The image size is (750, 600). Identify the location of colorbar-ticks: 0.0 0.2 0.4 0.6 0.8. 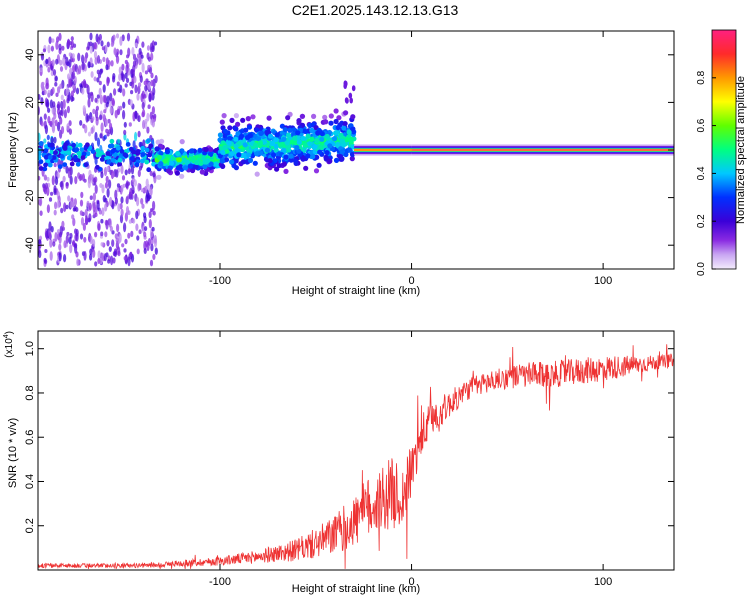
(706, 173).